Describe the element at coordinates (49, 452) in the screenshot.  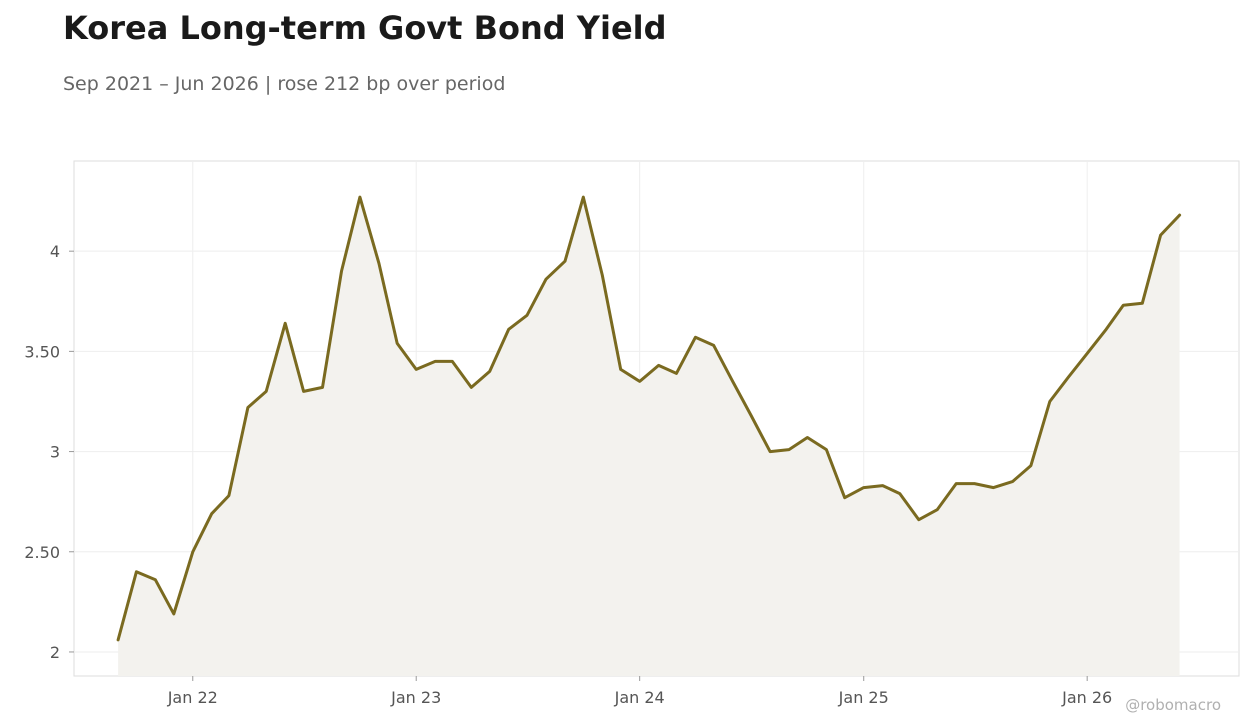
I see `y-axis-ticks: 2 2.50 3 3.50 4` at that location.